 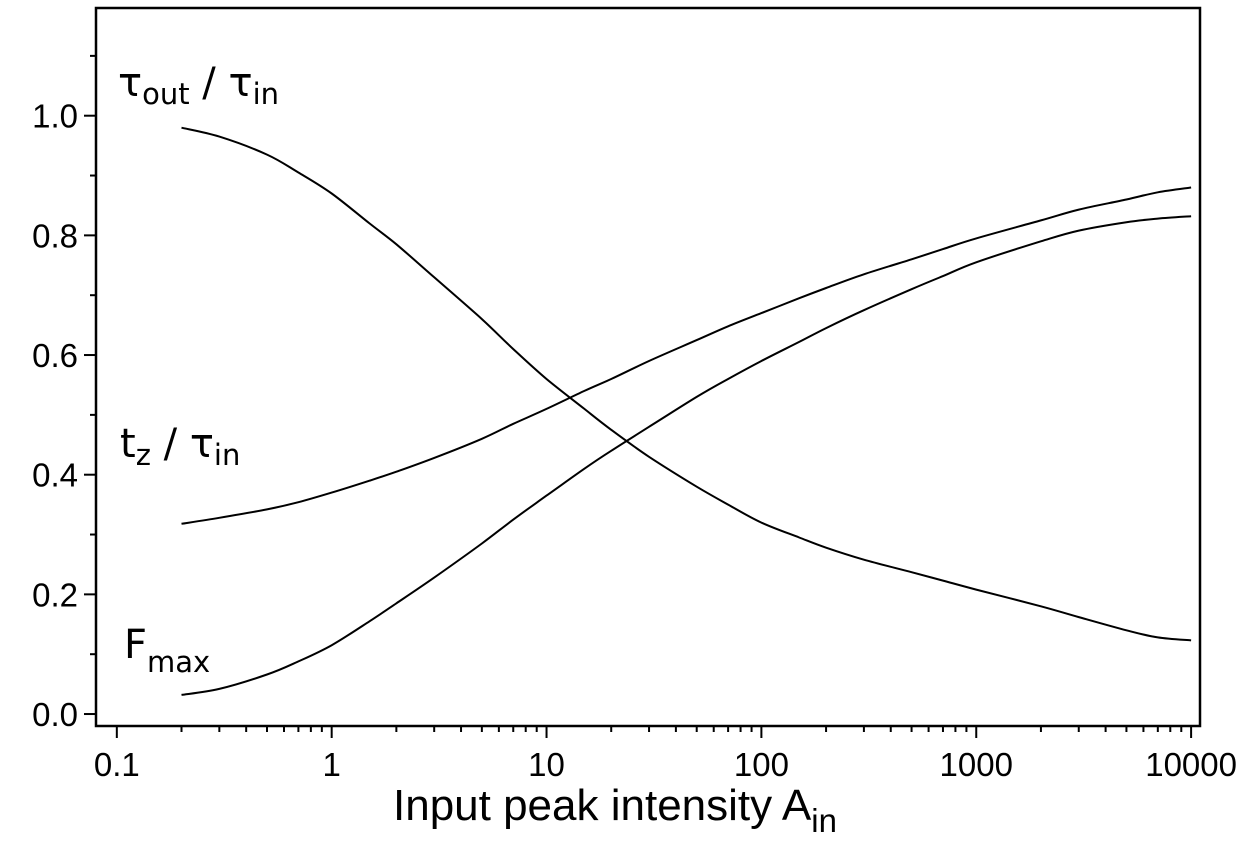 What do you see at coordinates (64, 393) in the screenshot?
I see `y-axis: 0.0 0.2 0.4 0.6 0.8 1.0` at bounding box center [64, 393].